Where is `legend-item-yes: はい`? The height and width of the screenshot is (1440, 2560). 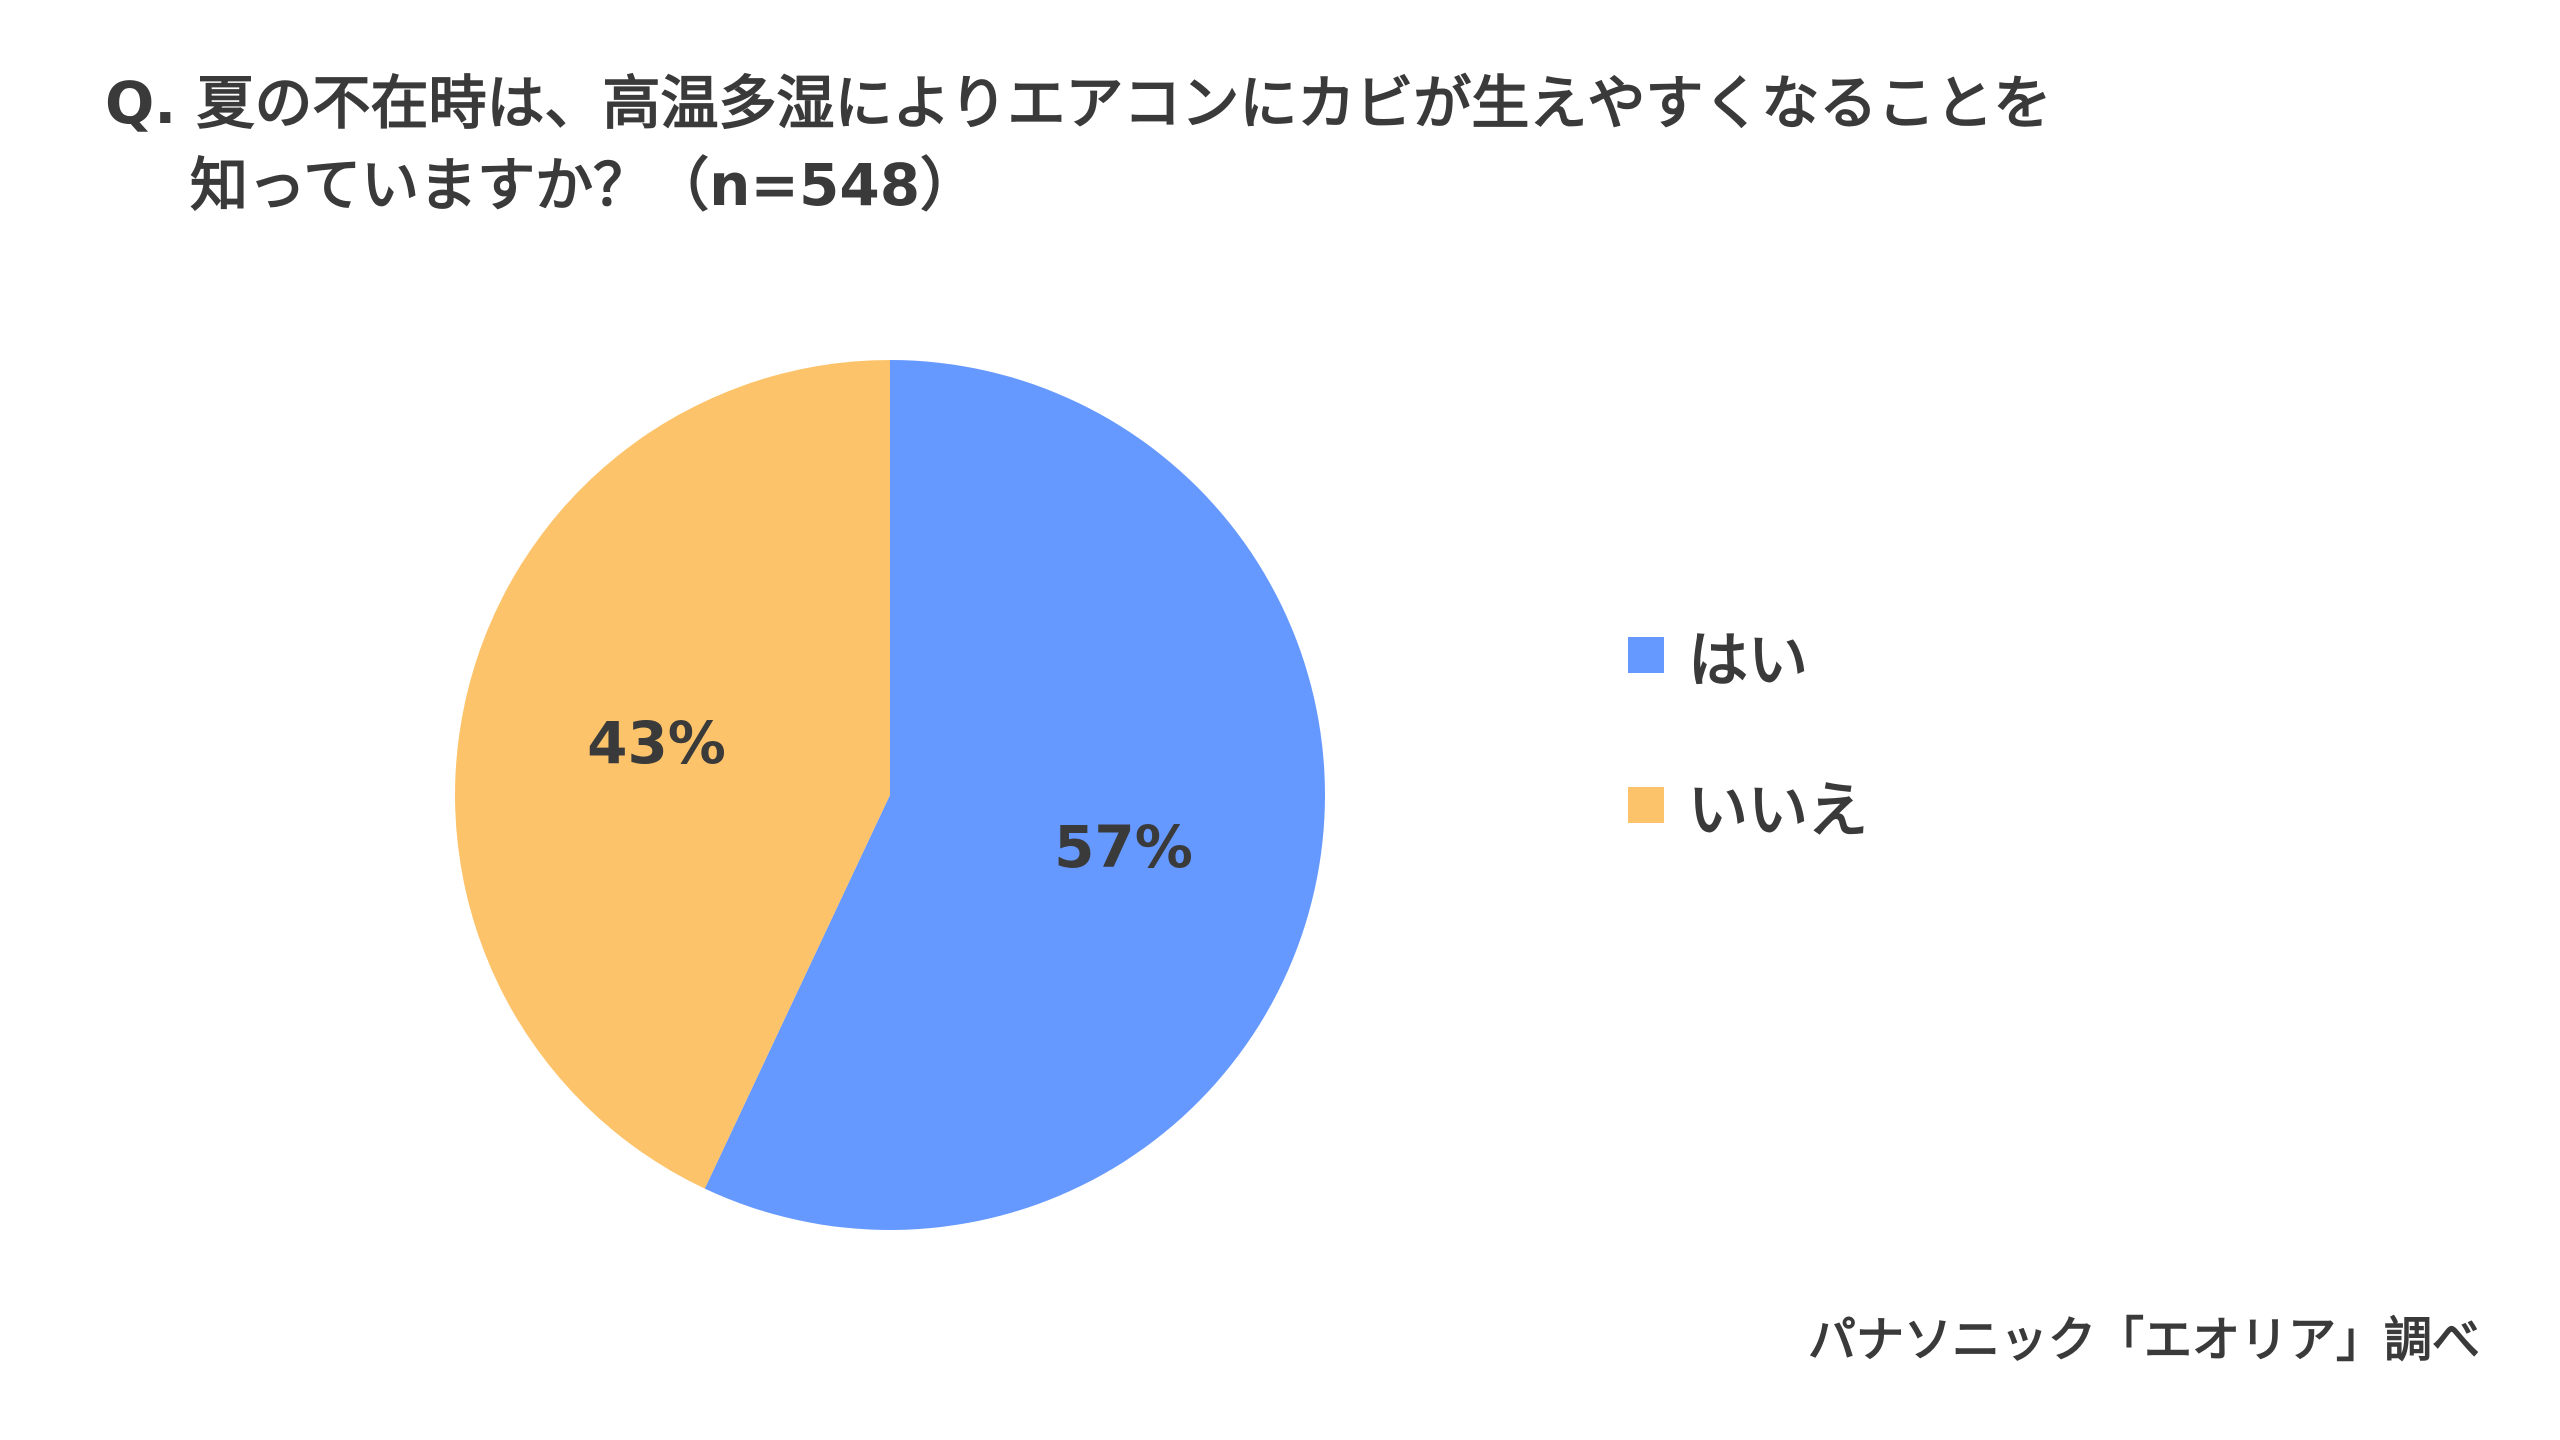
legend-item-yes: はい is located at coordinates (1748, 655).